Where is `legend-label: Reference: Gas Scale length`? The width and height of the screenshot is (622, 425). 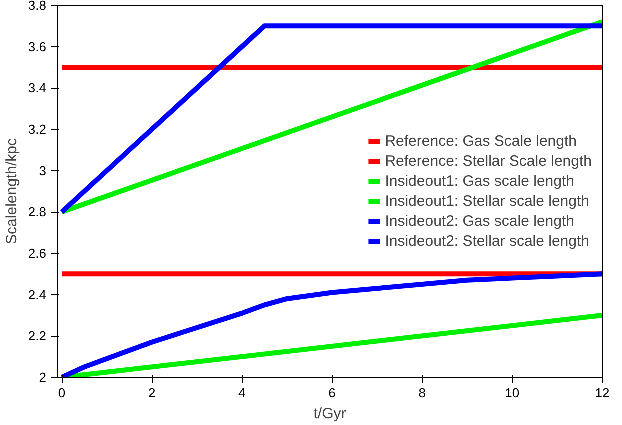
legend-label: Reference: Gas Scale length is located at coordinates (481, 141).